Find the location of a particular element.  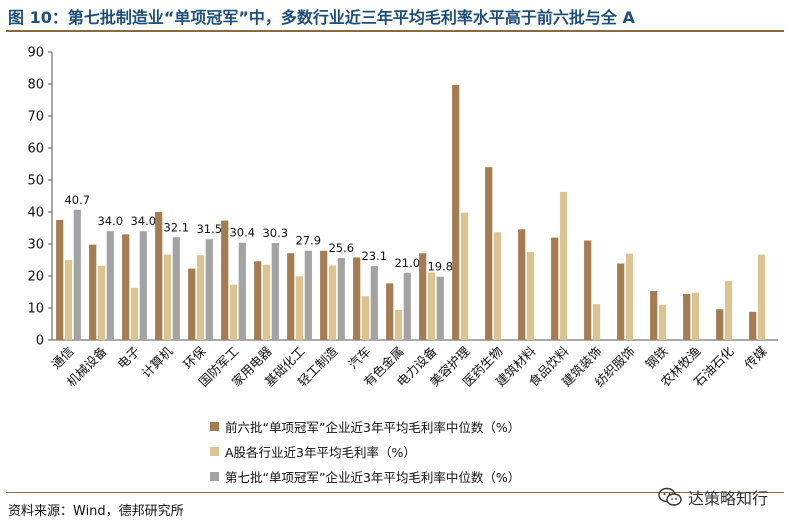

data-label: 27.9 is located at coordinates (308, 241).